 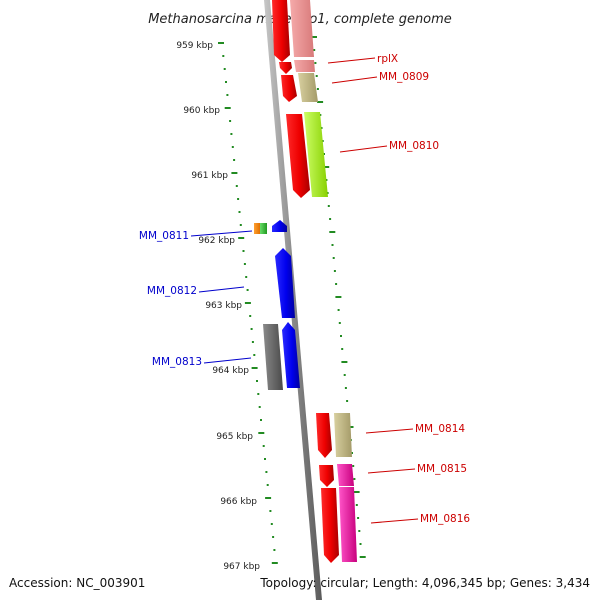 I want to click on scale-label-962: 962 kbp, so click(x=216, y=241).